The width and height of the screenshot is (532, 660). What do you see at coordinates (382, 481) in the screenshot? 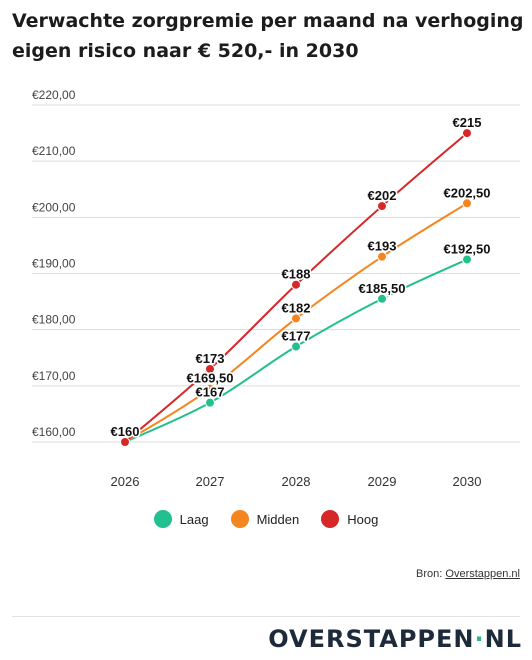
I see `x-tick-label: 2029` at bounding box center [382, 481].